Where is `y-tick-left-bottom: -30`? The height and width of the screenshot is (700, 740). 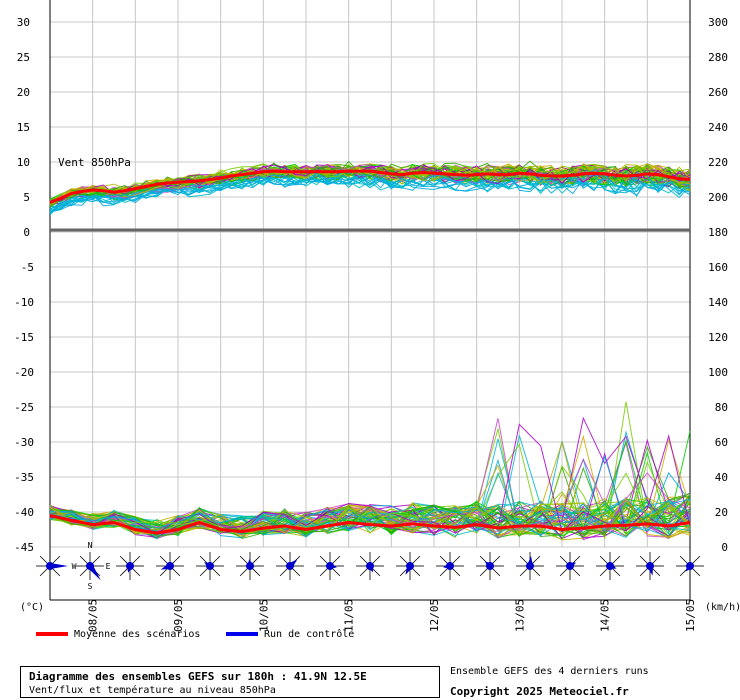 y-tick-left-bottom: -30 is located at coordinates (24, 442).